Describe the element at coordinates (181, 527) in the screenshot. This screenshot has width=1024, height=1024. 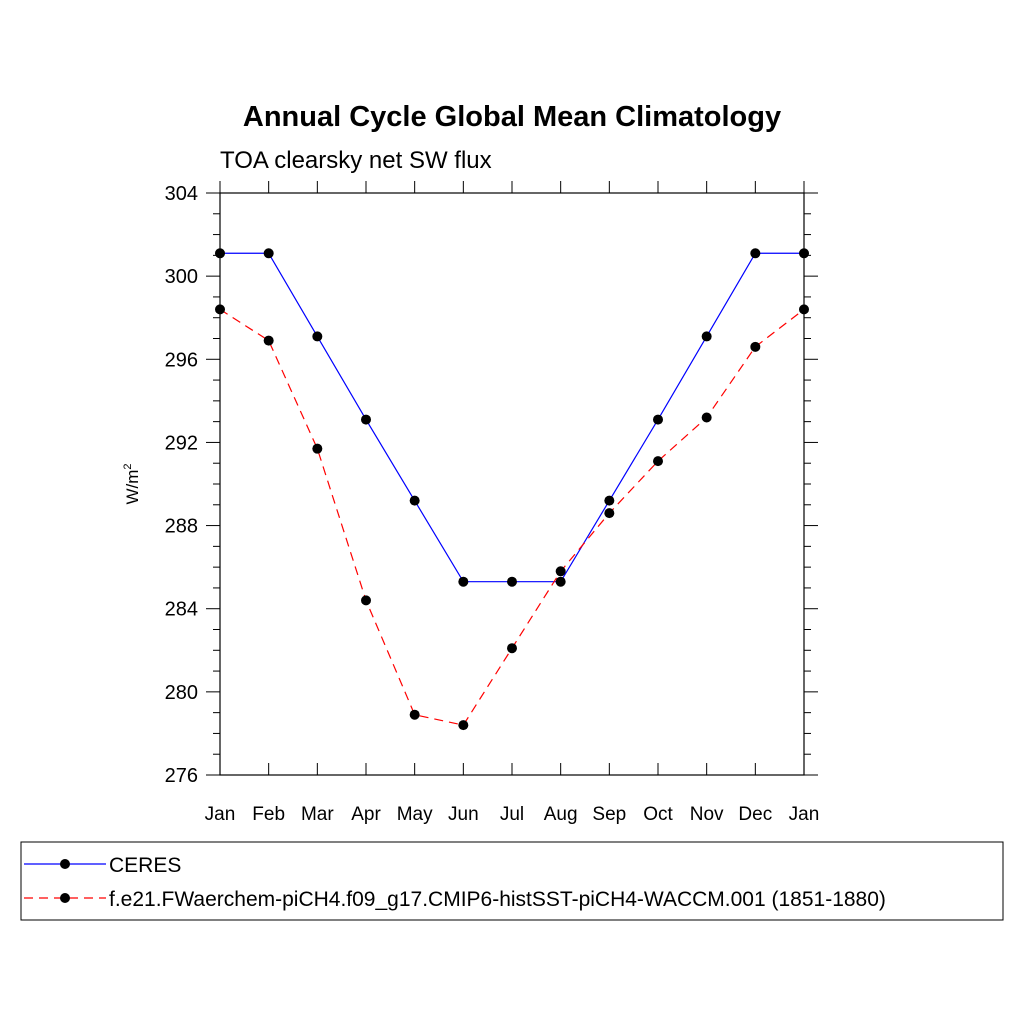
I see `y-tick-label: 288` at that location.